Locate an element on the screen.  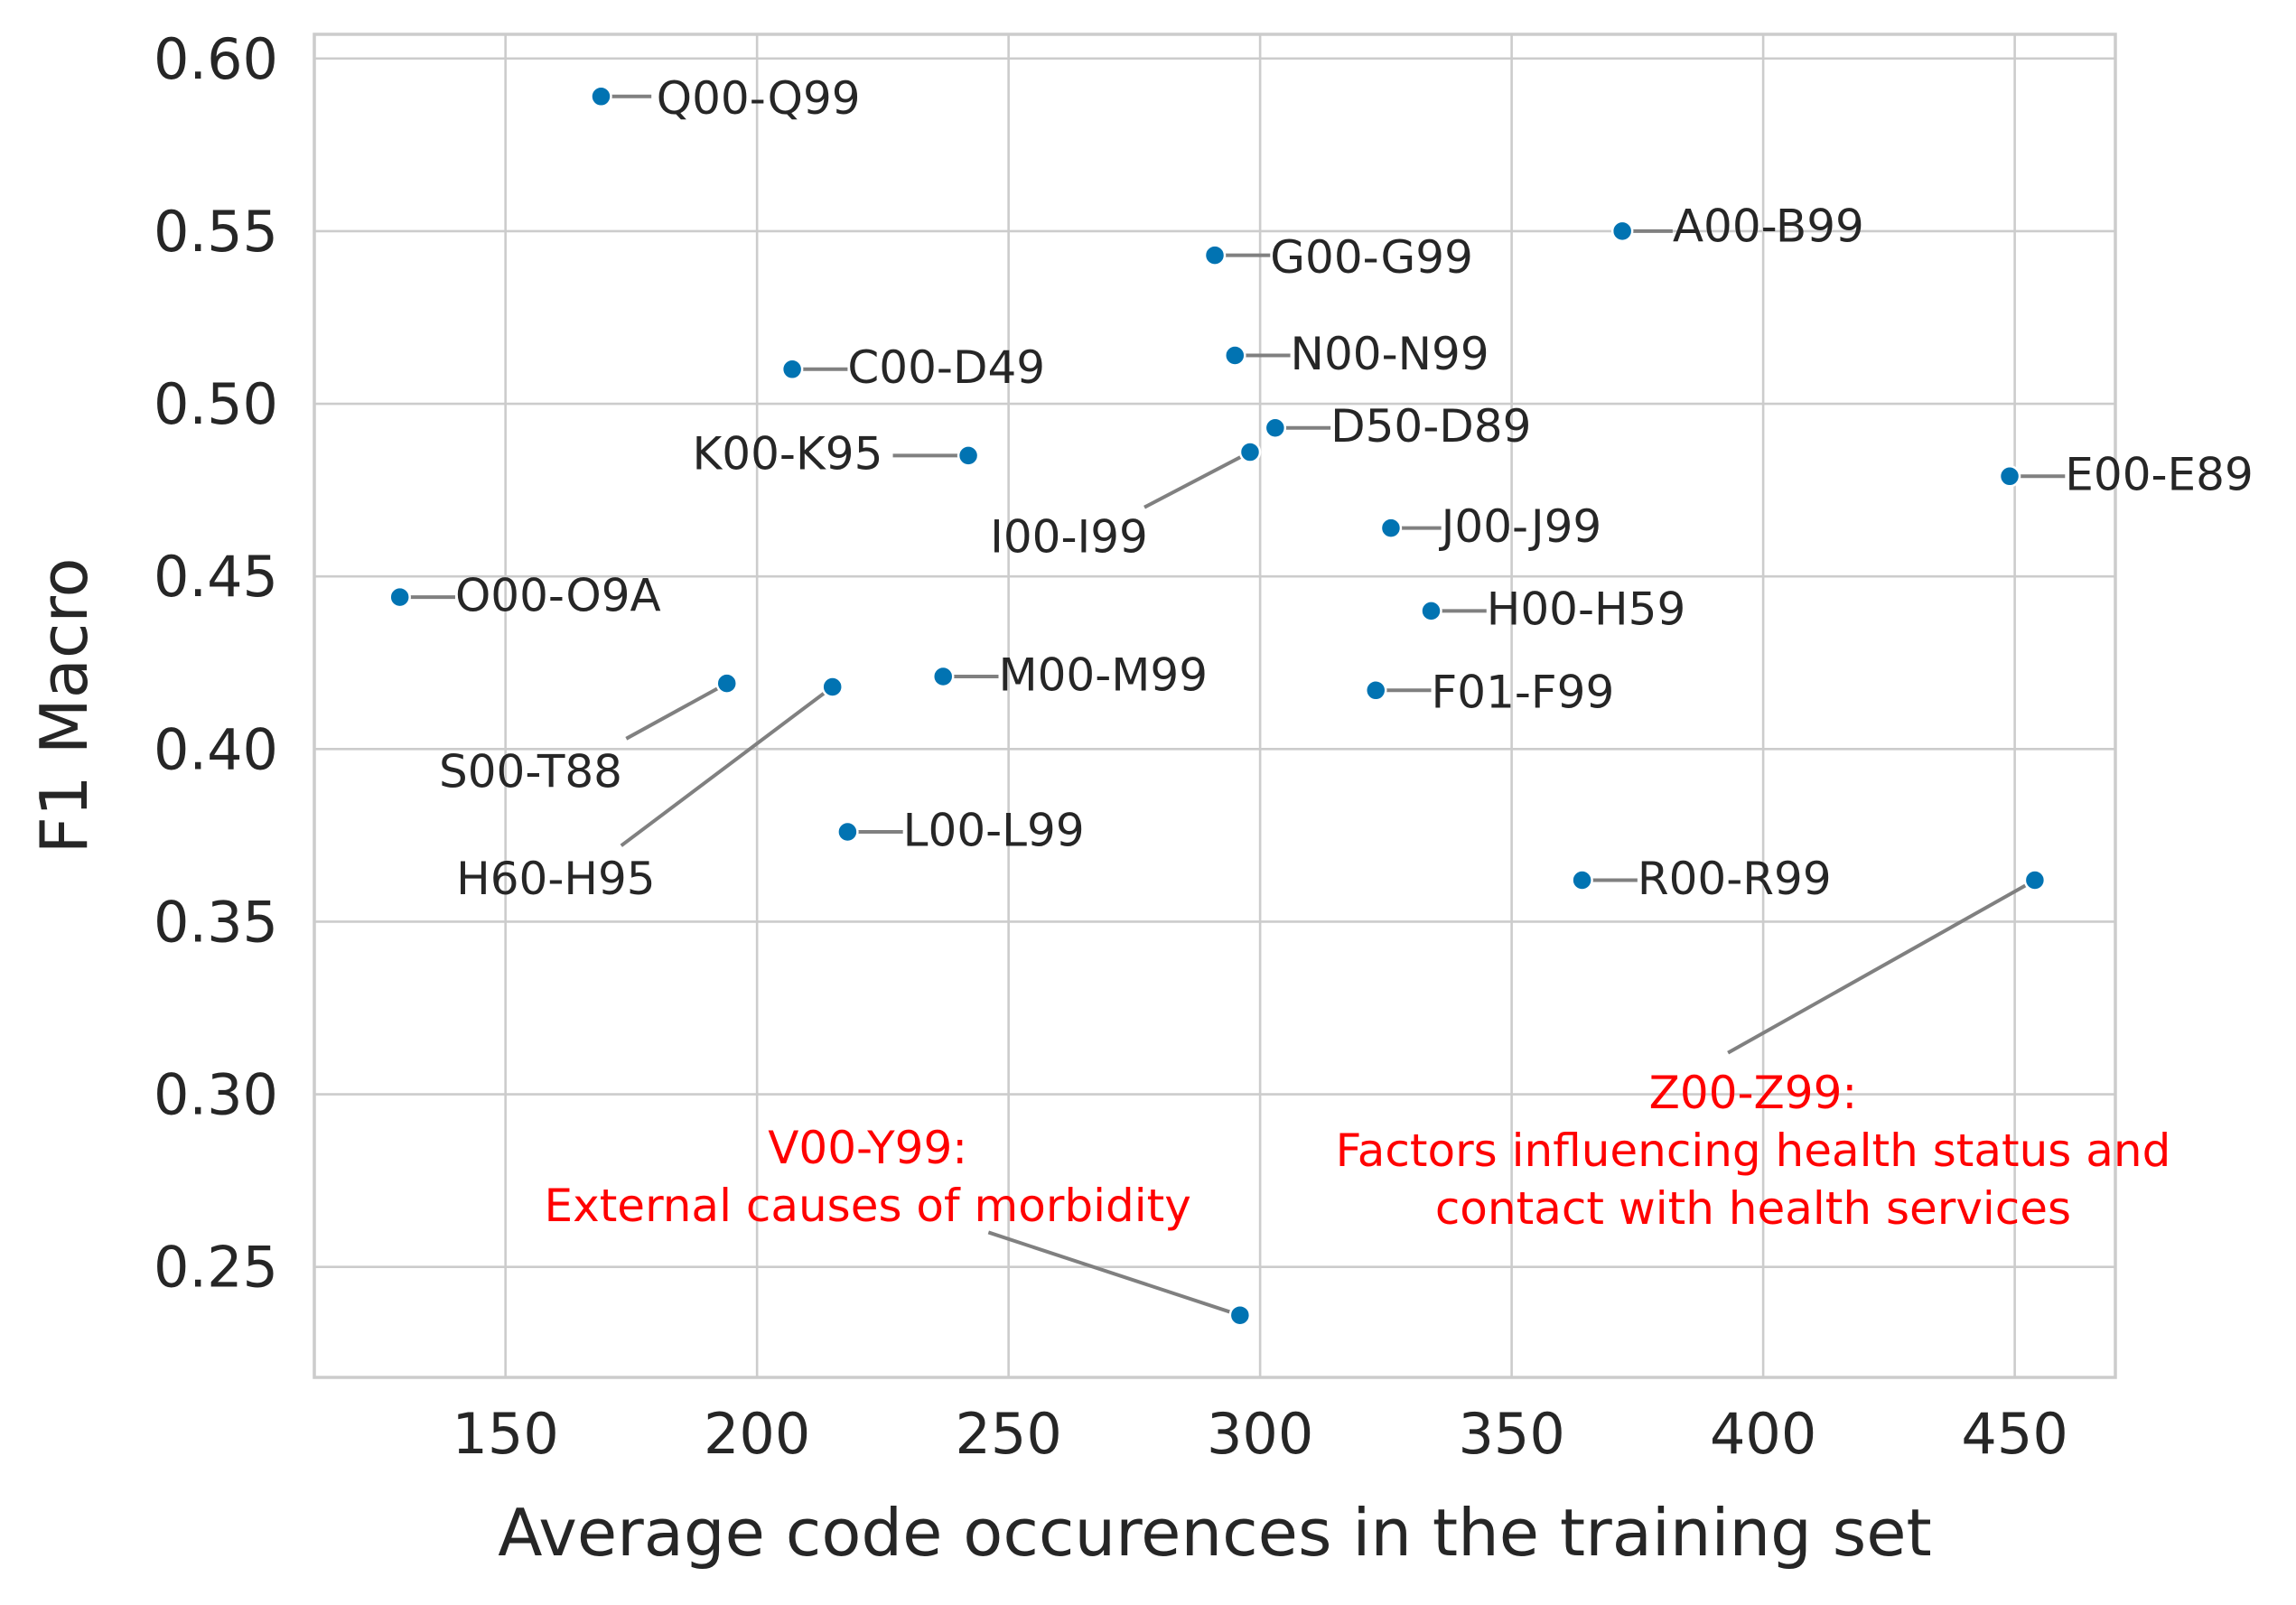
x-tick-label: 250 is located at coordinates (1008, 1434).